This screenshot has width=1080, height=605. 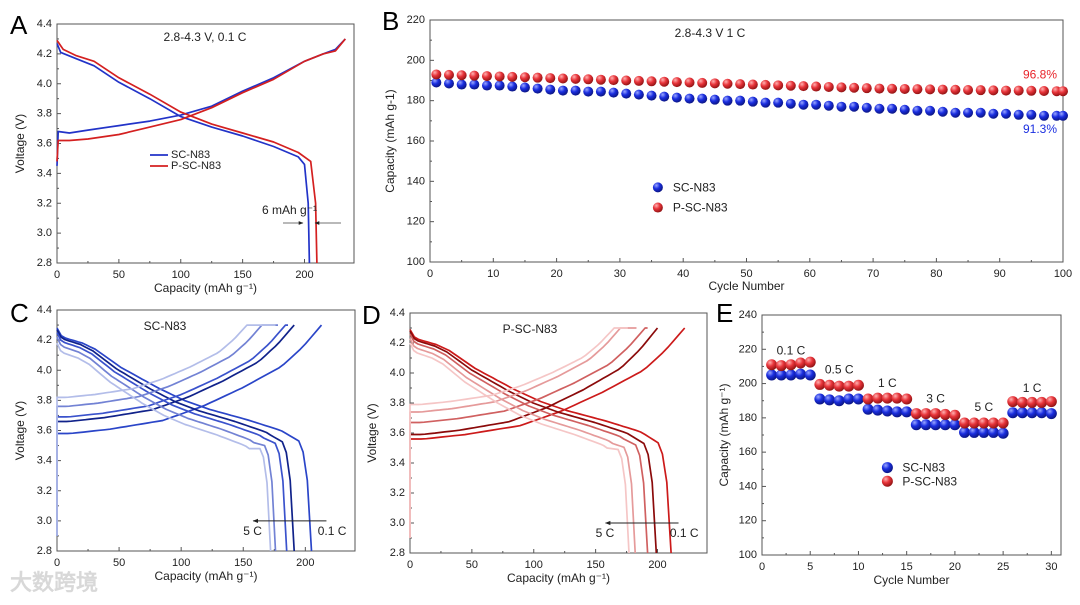 I want to click on x-tick-label: 30, so click(x=620, y=274).